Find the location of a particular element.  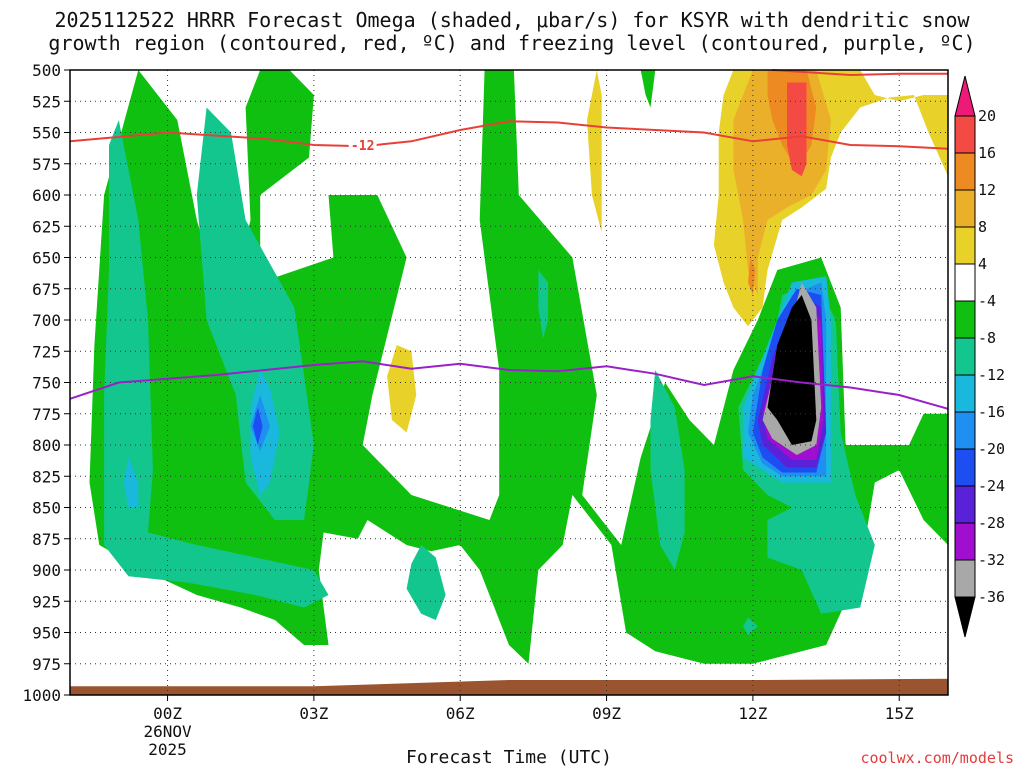

y-tick-label: 800 is located at coordinates (46, 445).